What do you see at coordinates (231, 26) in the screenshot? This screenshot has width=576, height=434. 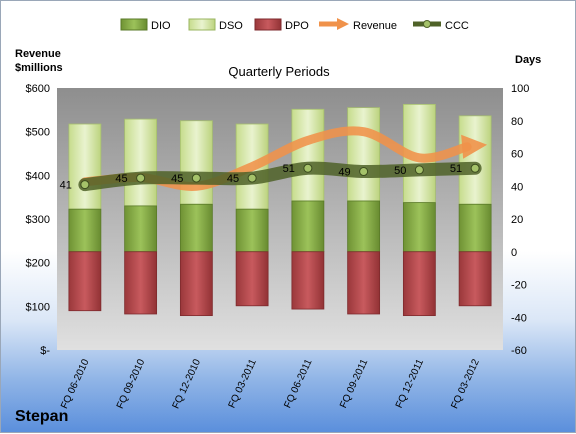 I see `legend-label-dso: DSO` at bounding box center [231, 26].